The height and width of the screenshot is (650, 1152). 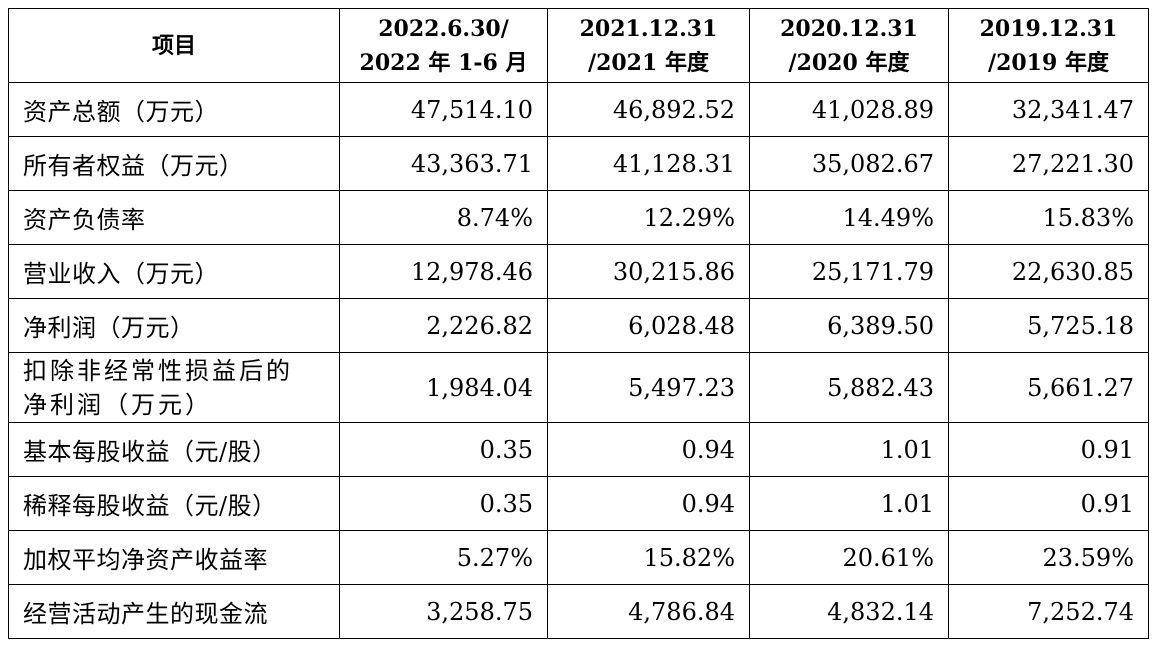 I want to click on table-cell: 8.74%, so click(x=443, y=217).